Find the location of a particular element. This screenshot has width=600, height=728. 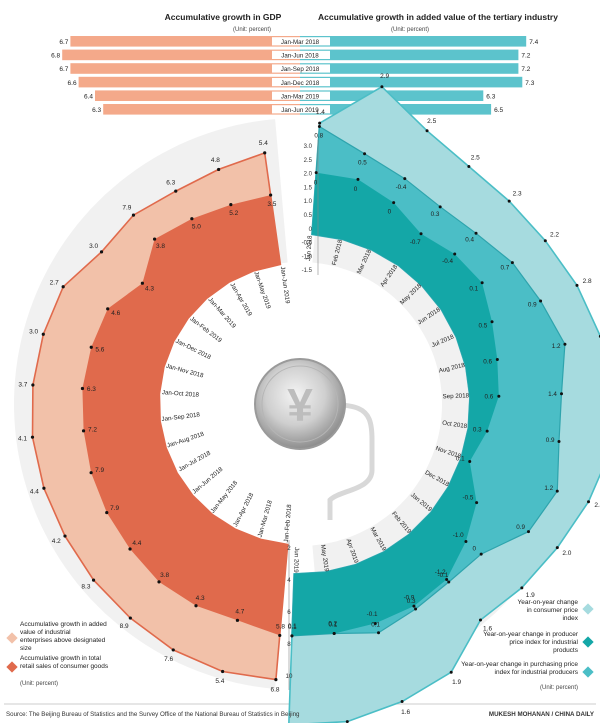

legend-industrial-line: size is located at coordinates (26, 648).